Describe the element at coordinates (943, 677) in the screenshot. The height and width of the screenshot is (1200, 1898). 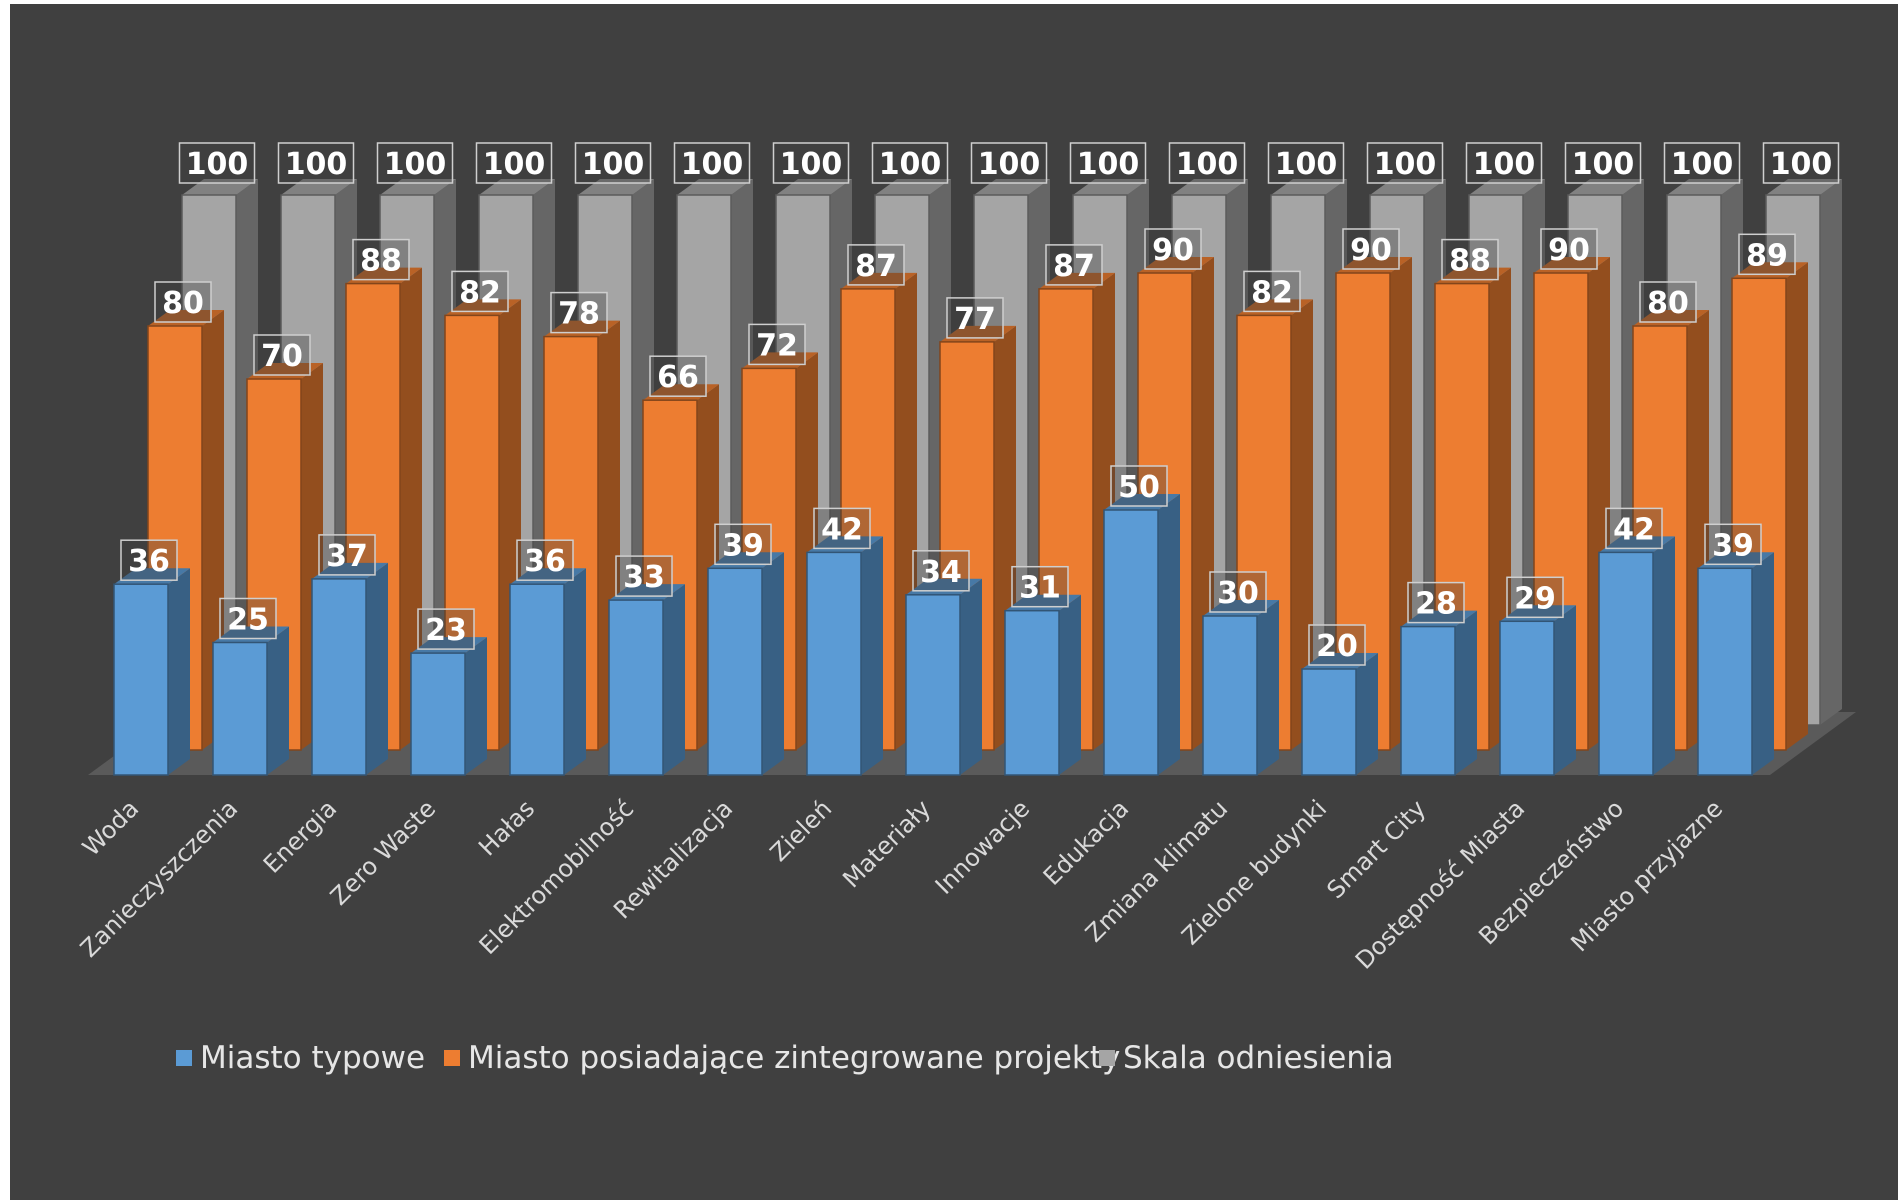
I see `bar-miasto-typowe-materialy` at that location.